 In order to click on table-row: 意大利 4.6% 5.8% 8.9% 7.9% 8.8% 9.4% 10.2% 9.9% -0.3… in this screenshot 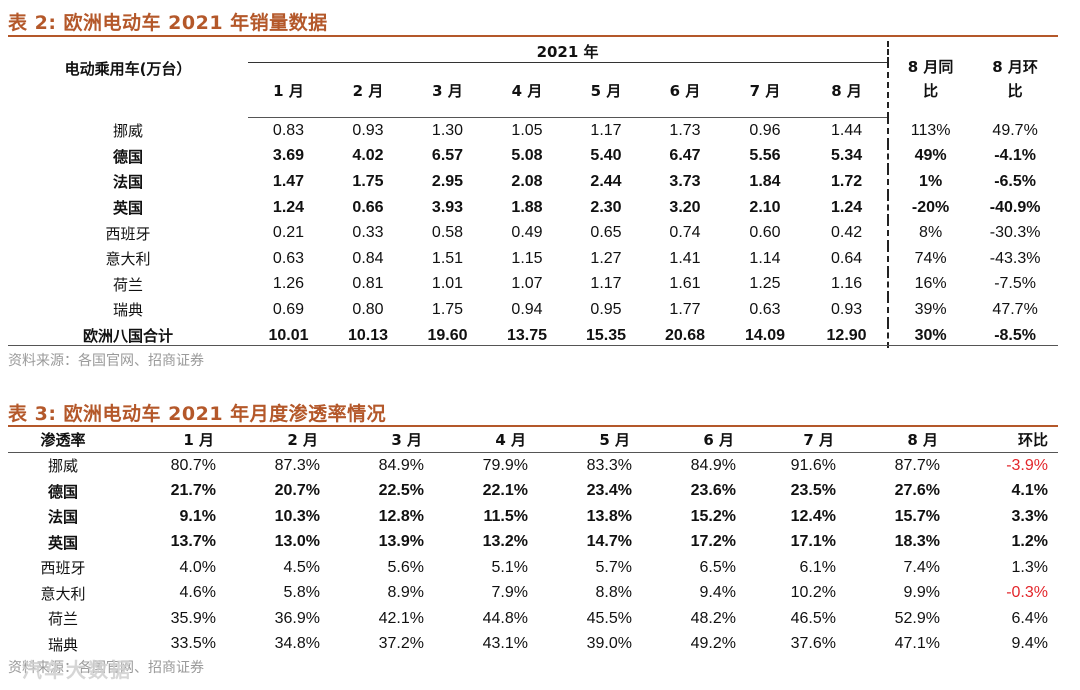, I will do `click(533, 594)`.